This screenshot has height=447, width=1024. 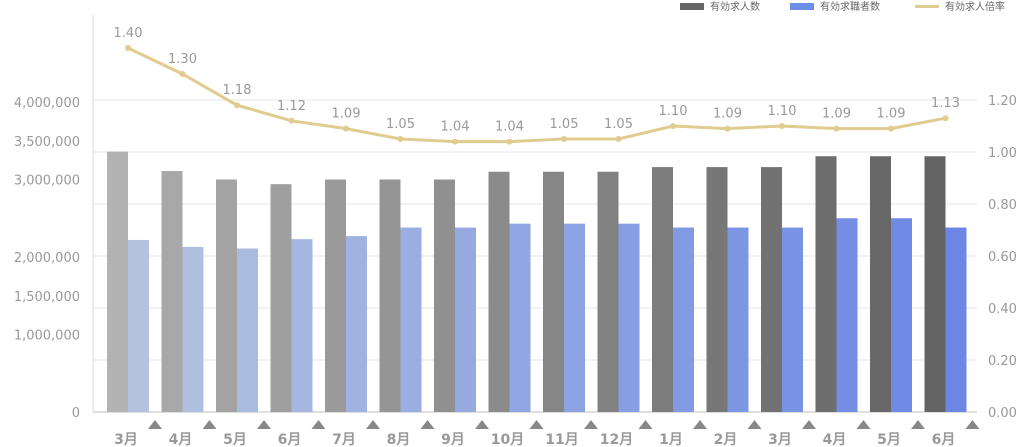 What do you see at coordinates (47, 336) in the screenshot?
I see `left-tick-label: 1,000,000` at bounding box center [47, 336].